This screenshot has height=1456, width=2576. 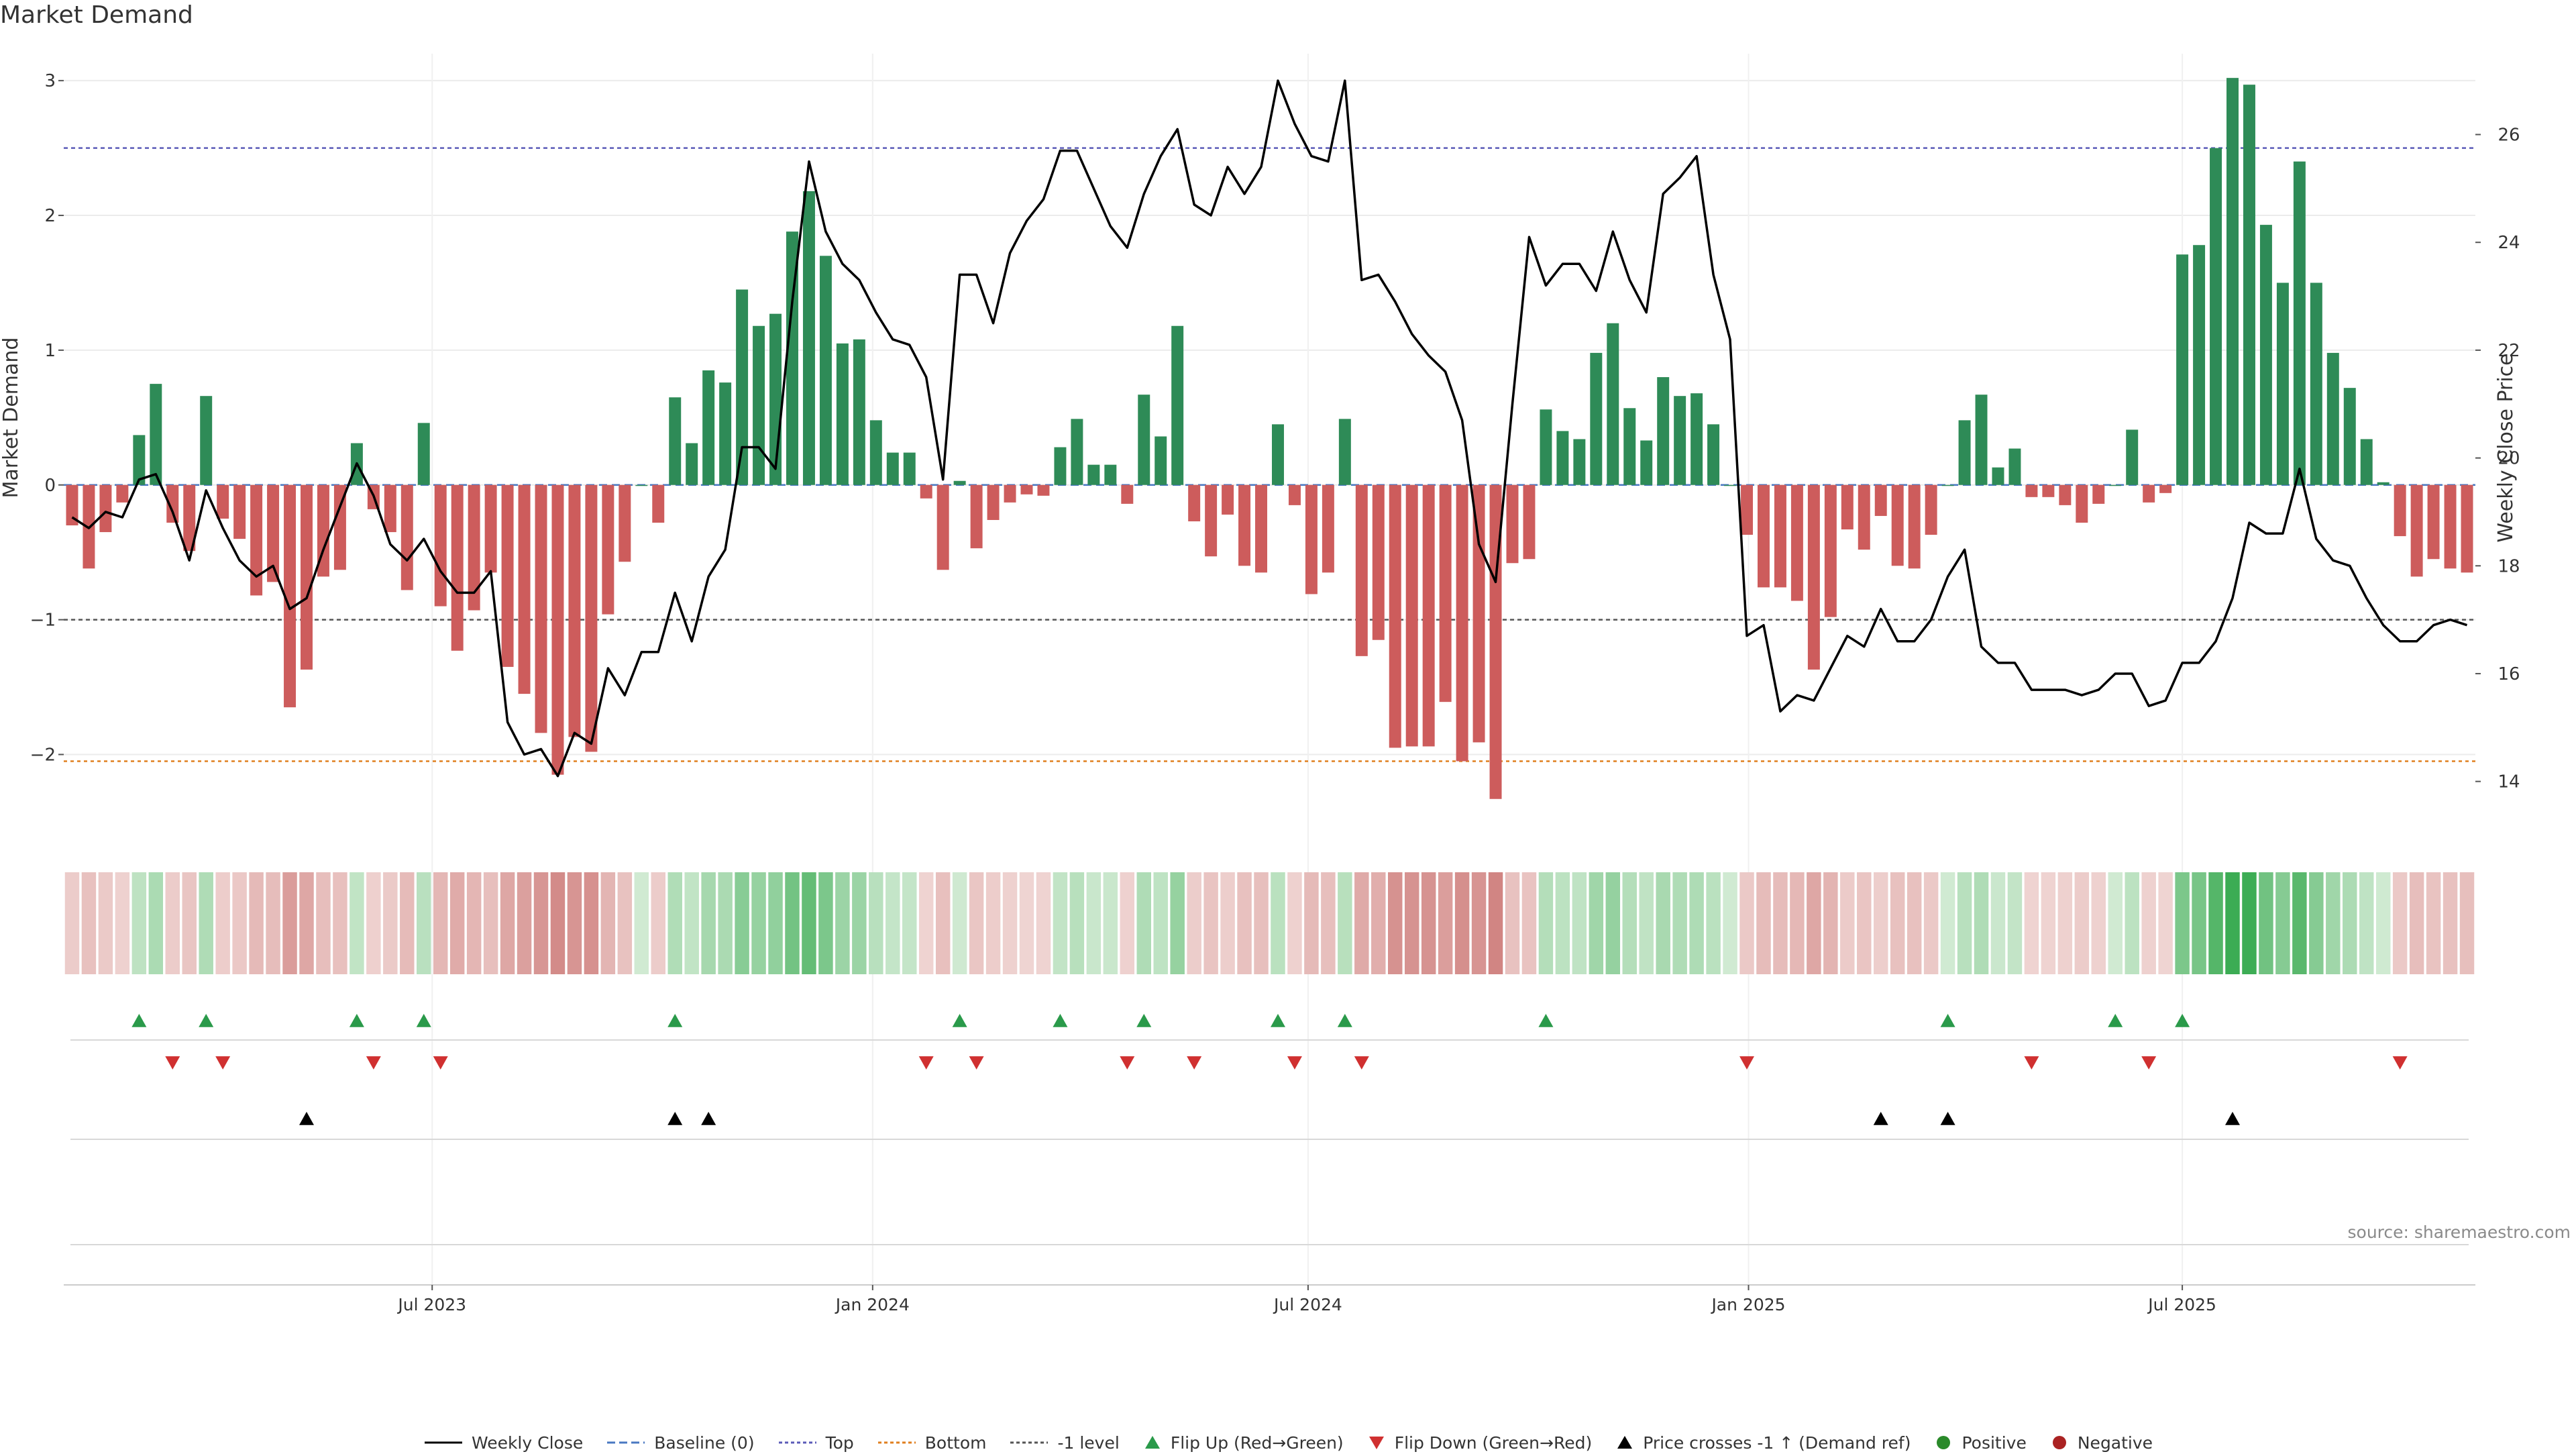 What do you see at coordinates (2059, 1442) in the screenshot?
I see `dot-icon` at bounding box center [2059, 1442].